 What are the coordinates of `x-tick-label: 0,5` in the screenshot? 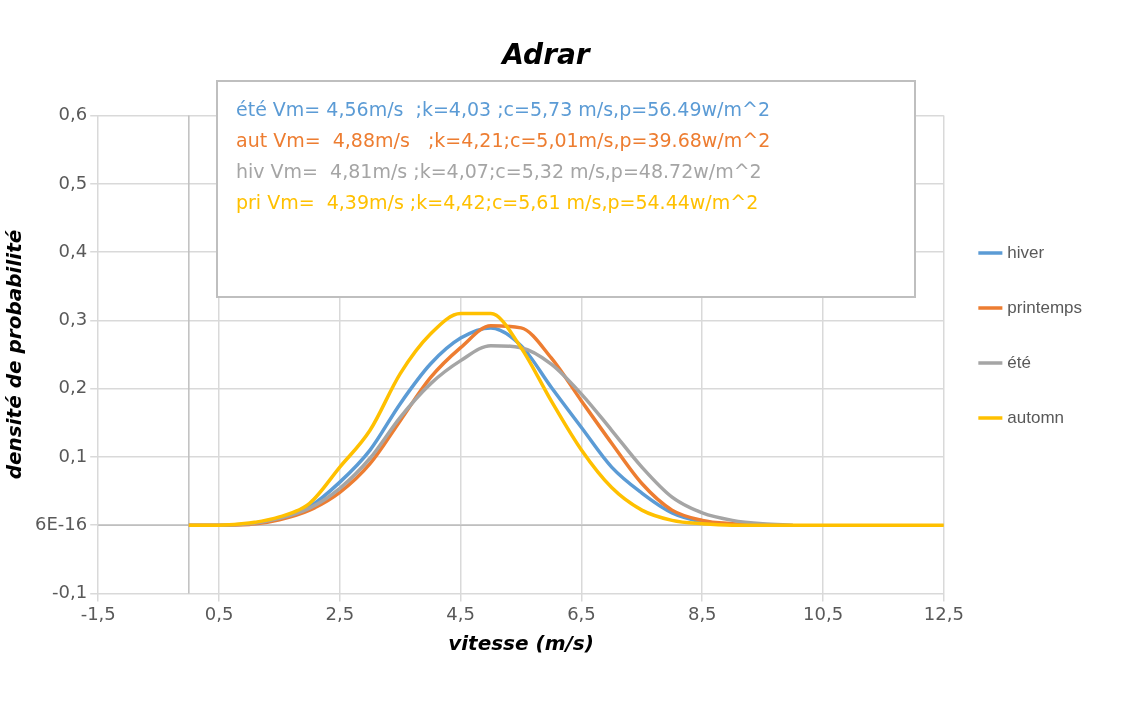 It's located at (219, 613).